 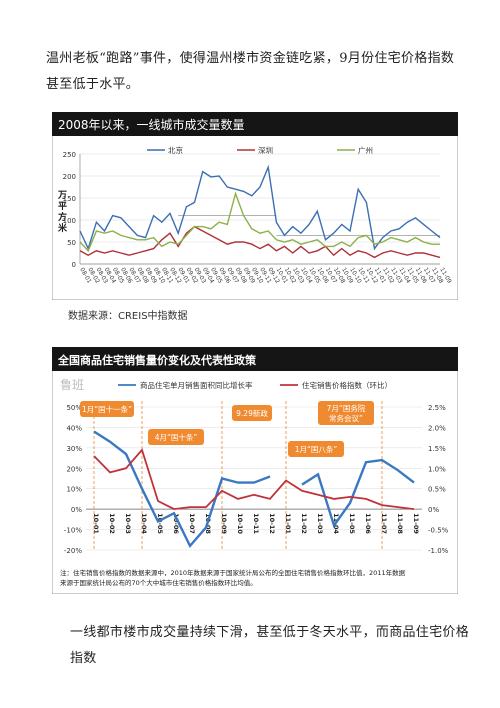 I want to click on y-left-tick-label: 30%, so click(x=74, y=449).